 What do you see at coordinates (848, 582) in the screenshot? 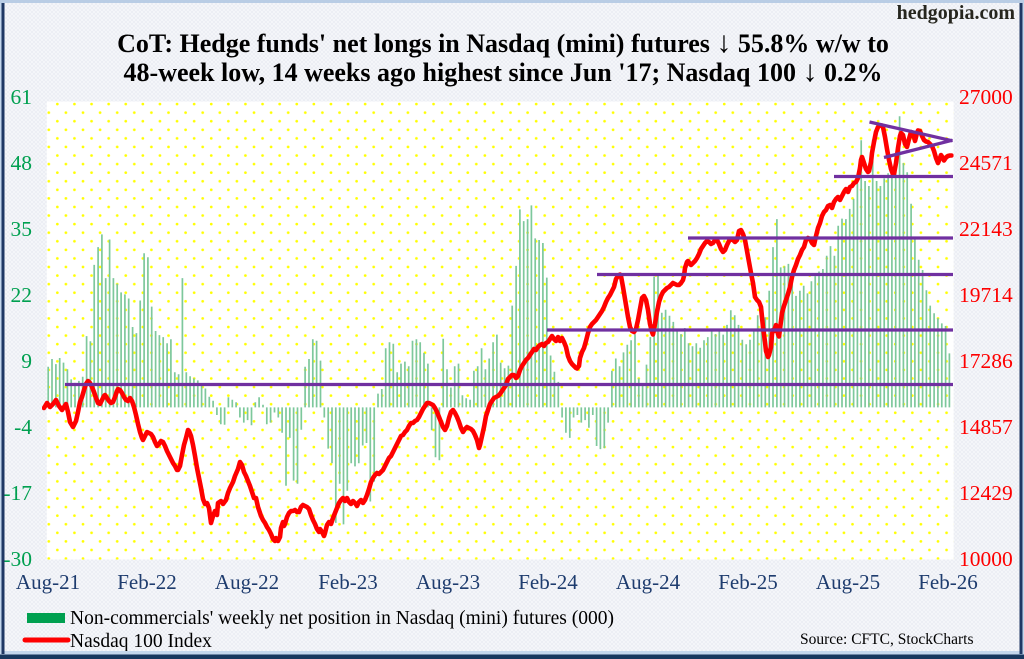
I see `svg-text: Aug-25` at bounding box center [848, 582].